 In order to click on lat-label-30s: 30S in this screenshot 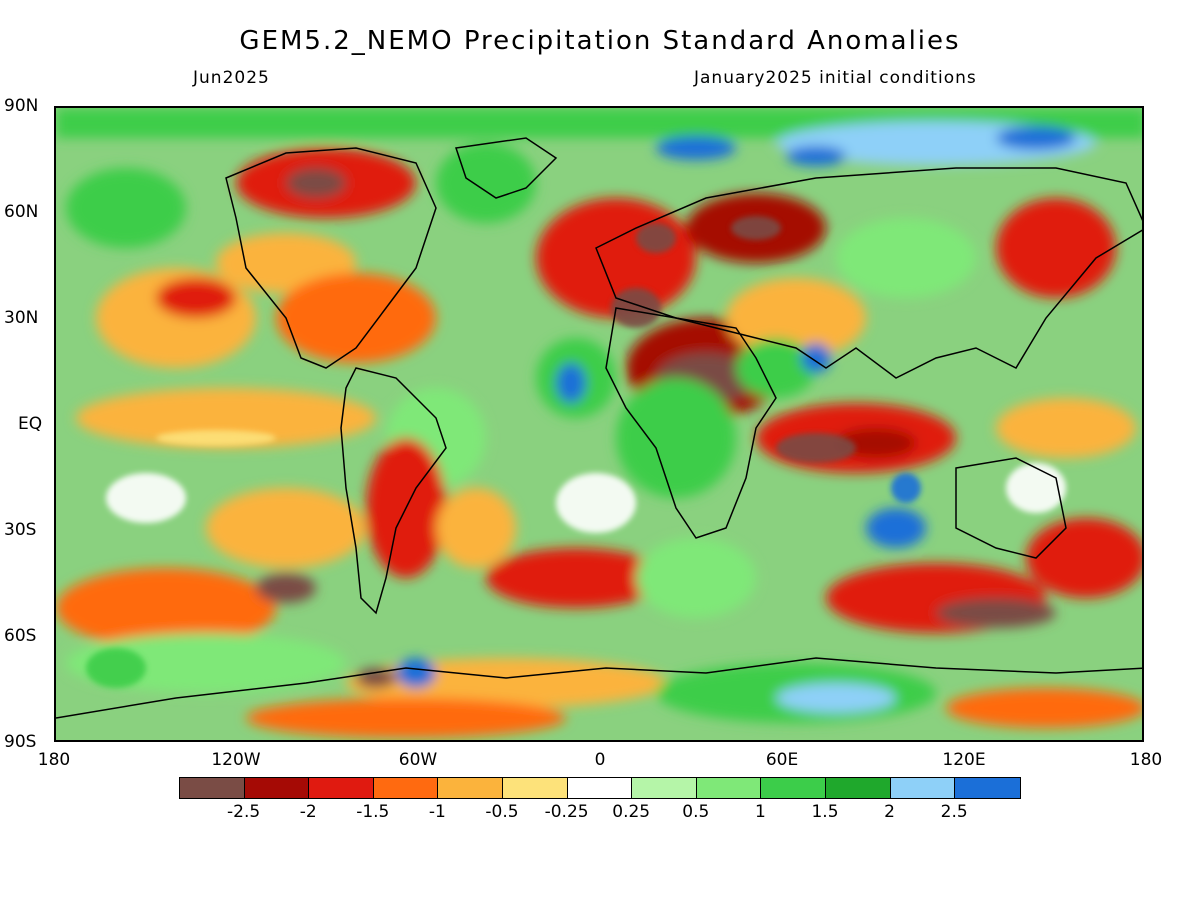, I will do `click(20, 530)`.